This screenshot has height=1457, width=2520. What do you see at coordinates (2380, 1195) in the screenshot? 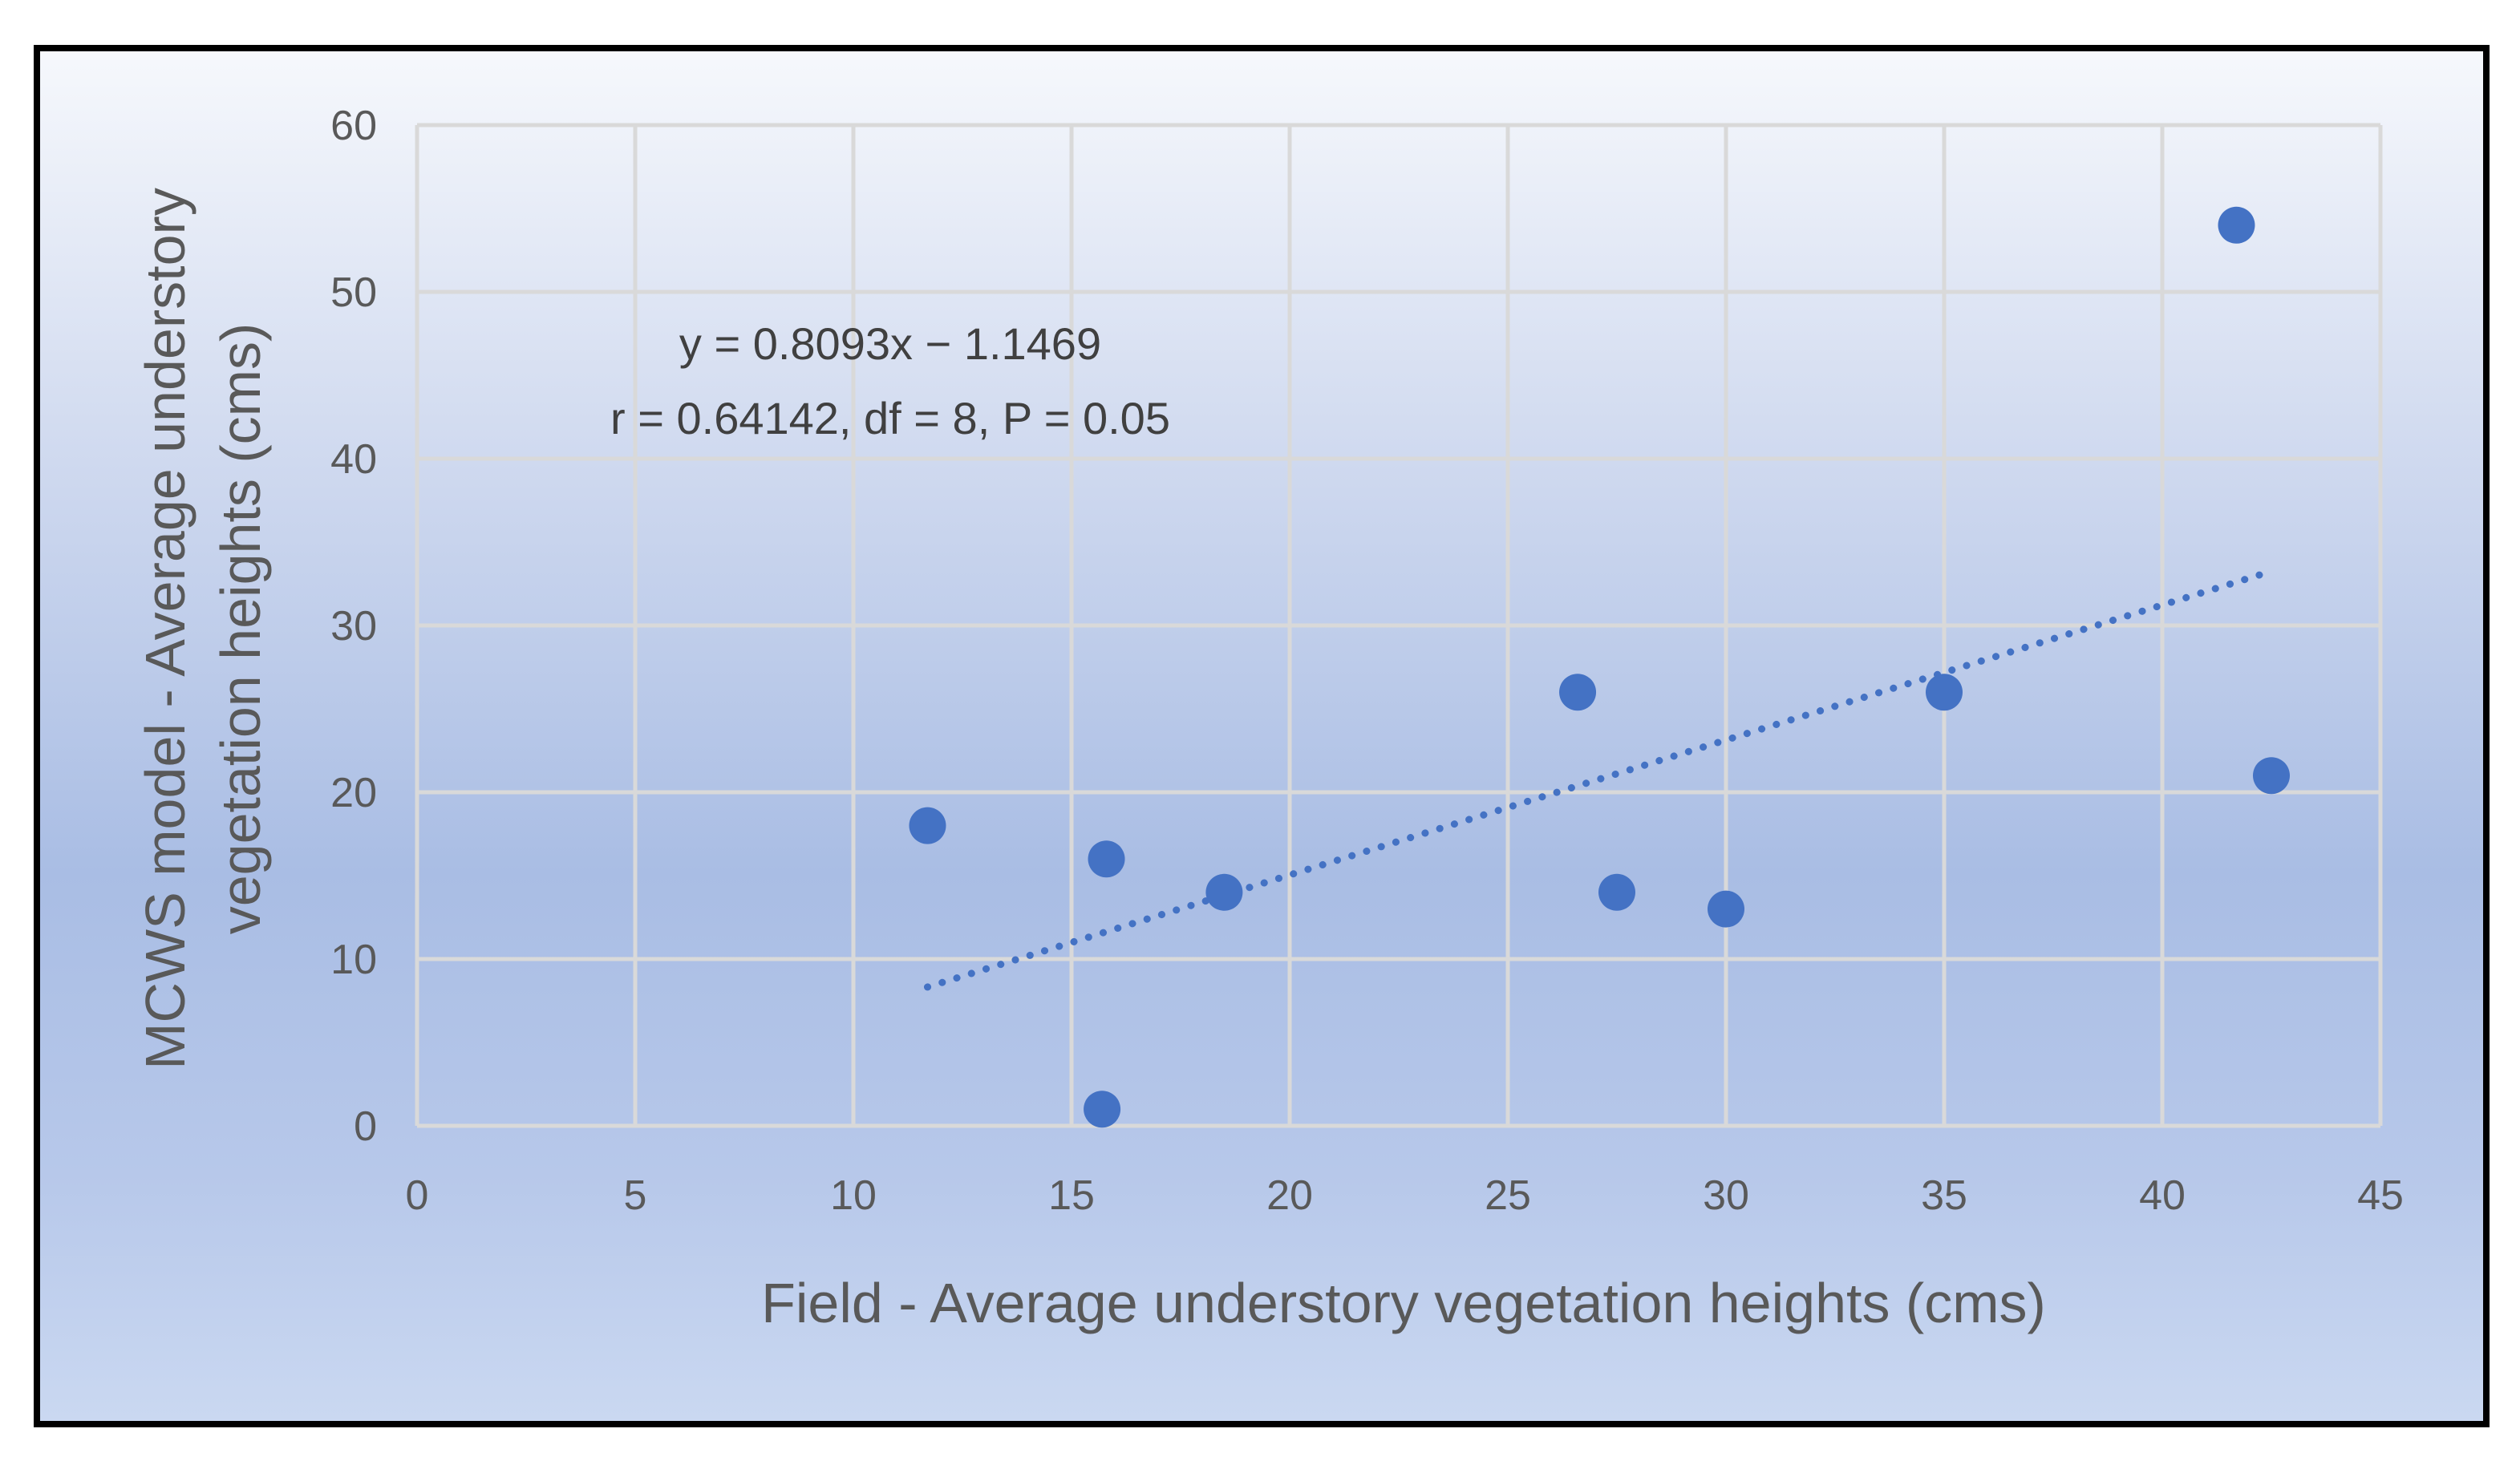
I see `x-tick-label-9: 45` at bounding box center [2380, 1195].